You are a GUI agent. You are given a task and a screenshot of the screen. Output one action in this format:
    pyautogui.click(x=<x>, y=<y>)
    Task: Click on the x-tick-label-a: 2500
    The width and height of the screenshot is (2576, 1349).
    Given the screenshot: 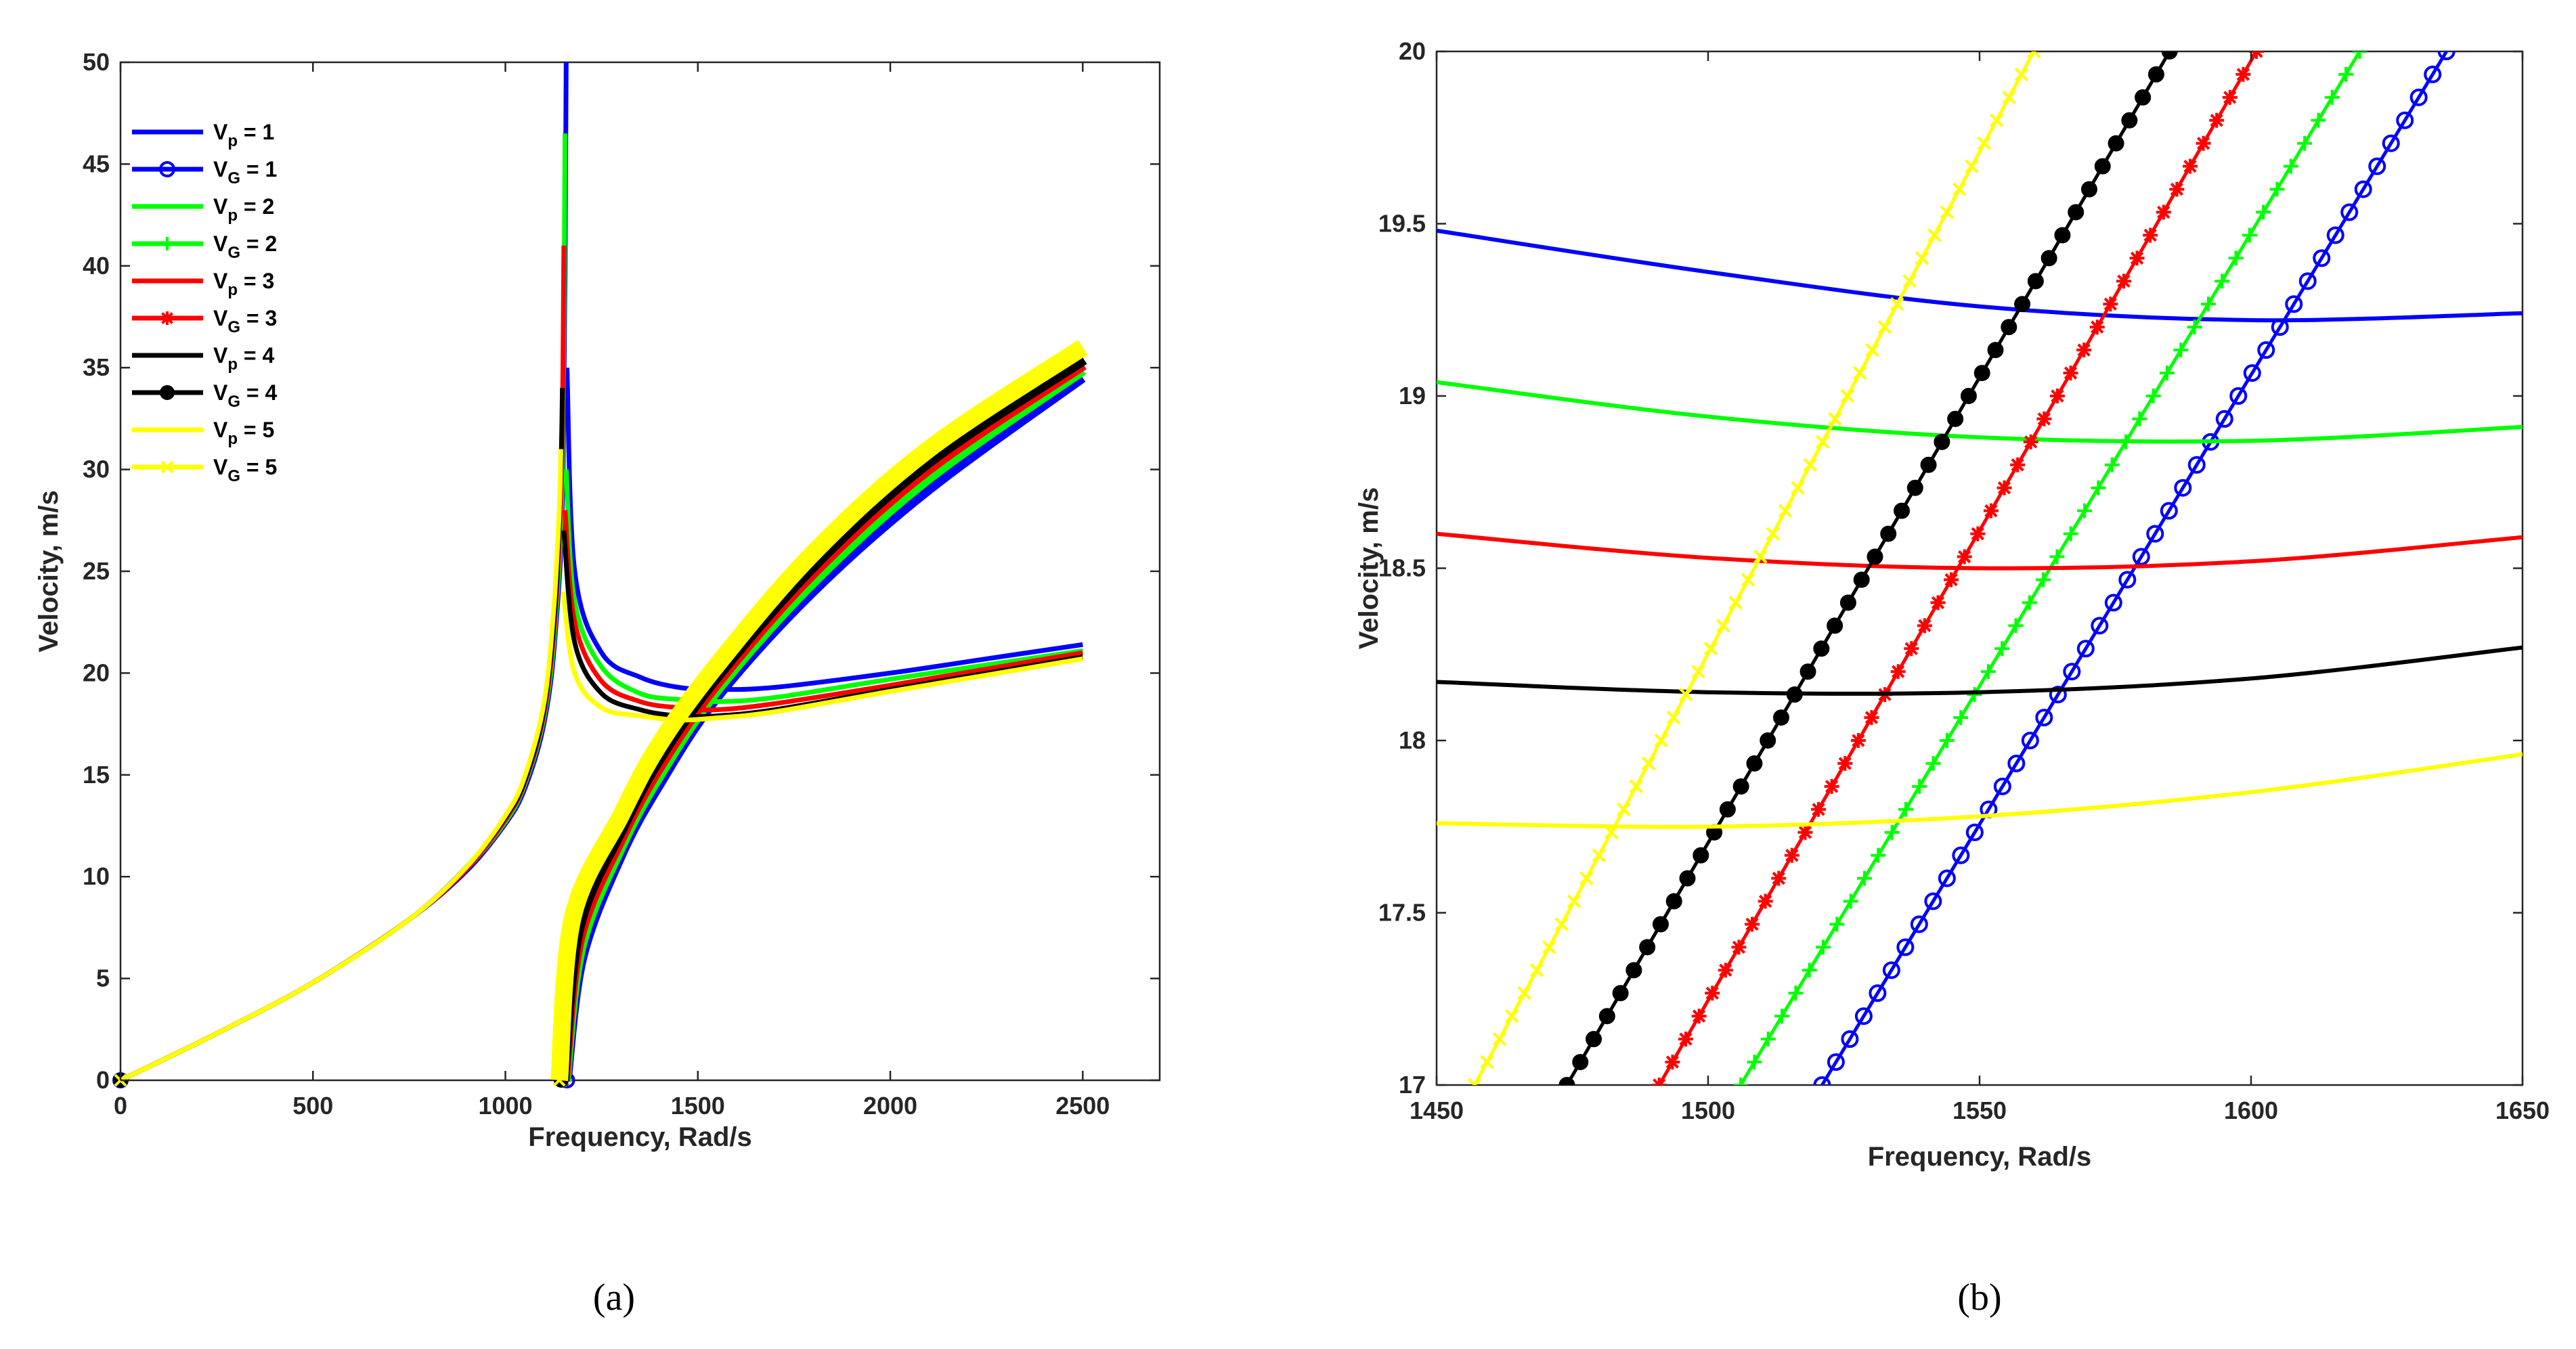 What is the action you would take?
    pyautogui.click(x=1082, y=1106)
    